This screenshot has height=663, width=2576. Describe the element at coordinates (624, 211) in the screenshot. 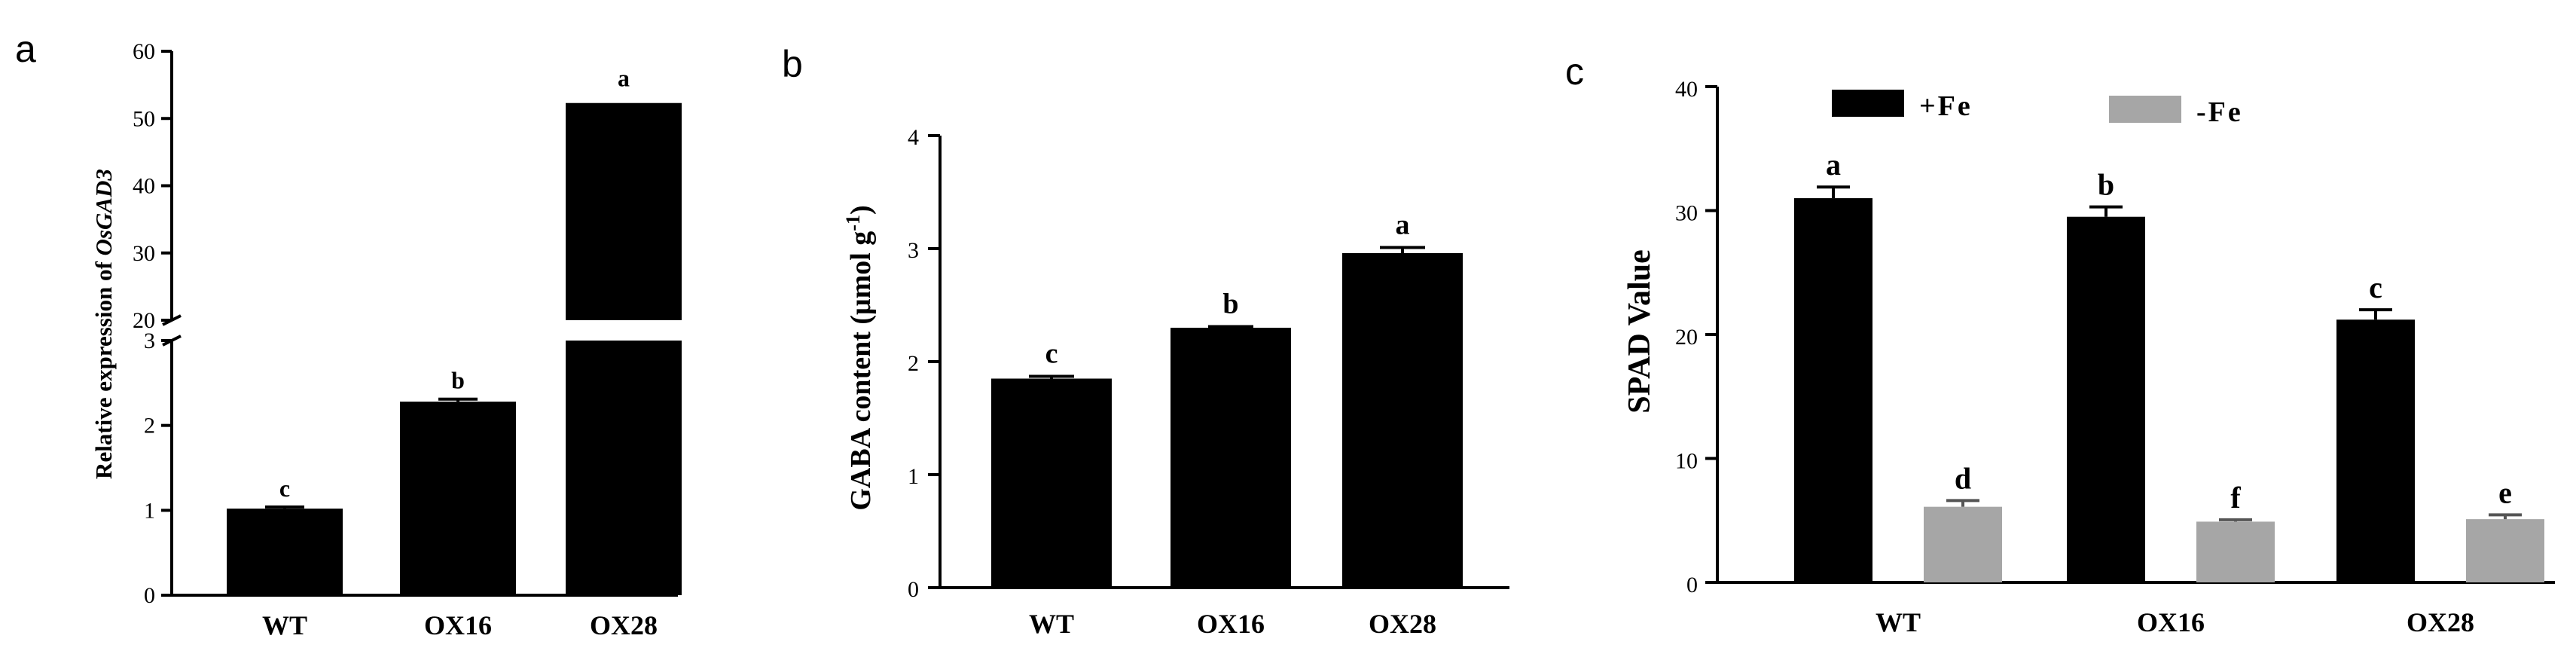

I see `panel-a-bar-upper-segment` at that location.